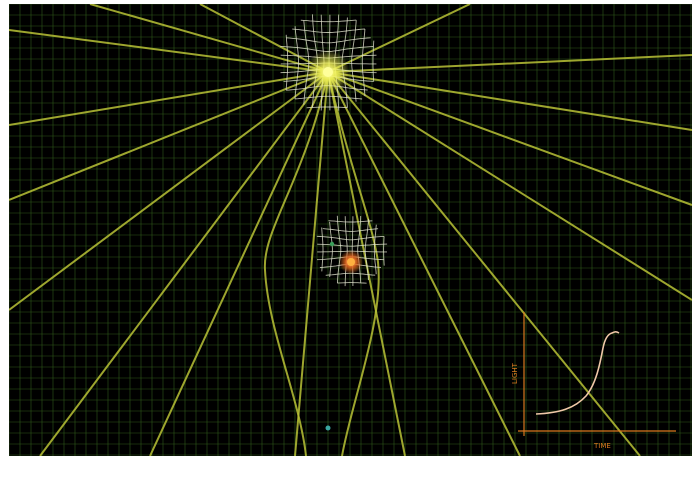  What do you see at coordinates (328, 428) in the screenshot?
I see `probe-dot` at bounding box center [328, 428].